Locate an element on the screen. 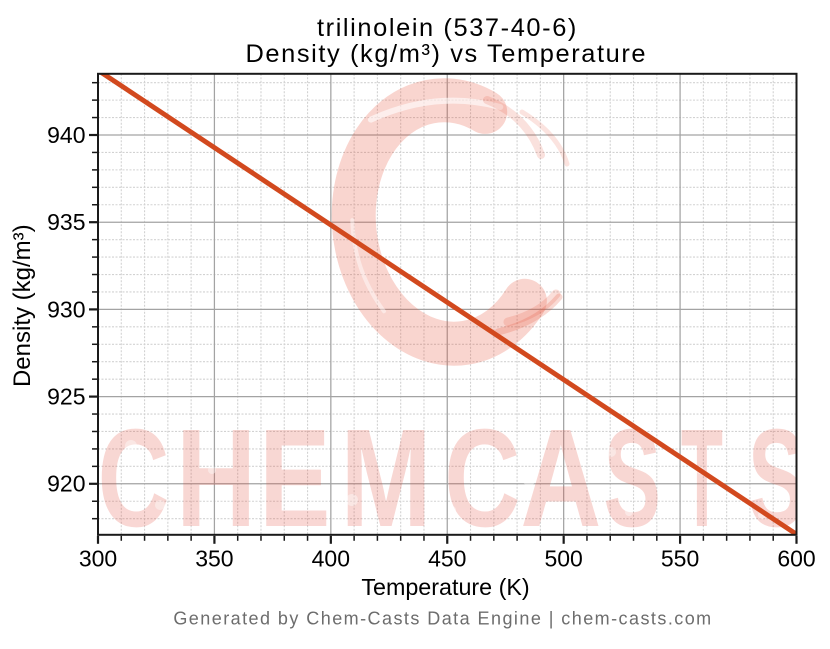 The image size is (830, 649). svg-text: M is located at coordinates (385, 477).